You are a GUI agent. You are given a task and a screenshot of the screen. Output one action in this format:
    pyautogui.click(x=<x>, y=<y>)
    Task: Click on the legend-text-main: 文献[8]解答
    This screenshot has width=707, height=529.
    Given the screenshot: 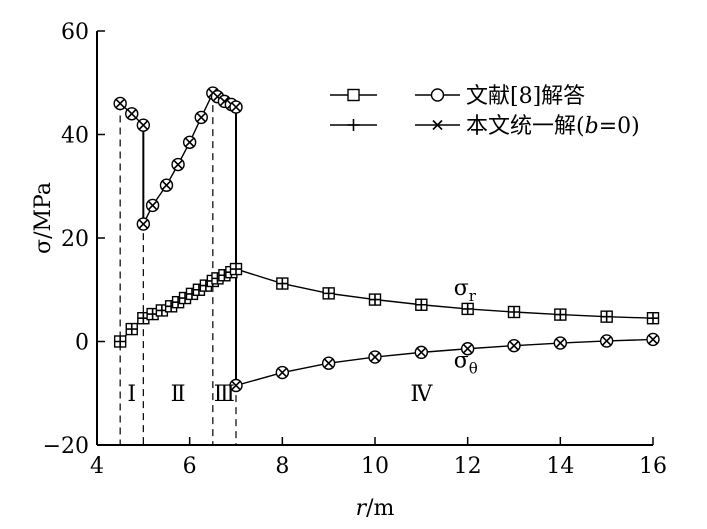 What is the action you would take?
    pyautogui.click(x=525, y=96)
    